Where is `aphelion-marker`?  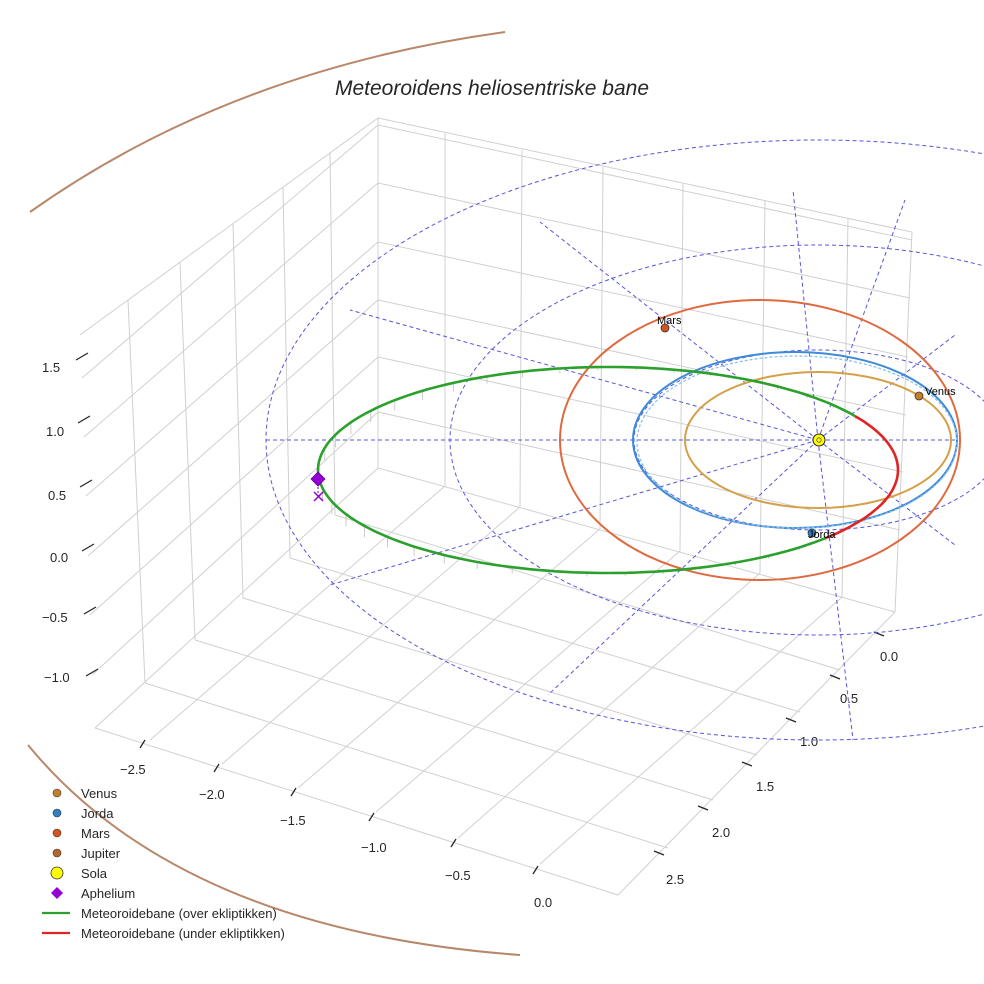 aphelion-marker is located at coordinates (318, 486).